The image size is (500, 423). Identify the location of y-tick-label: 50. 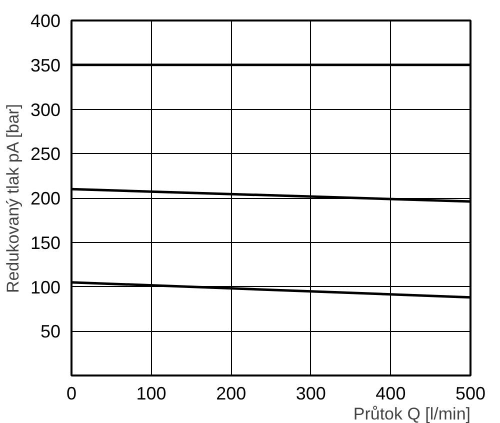
(50, 332).